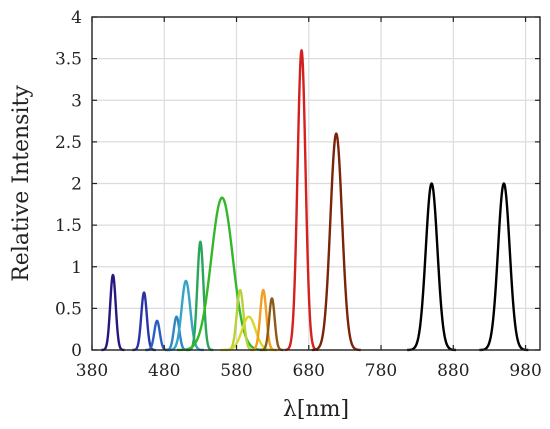 The image size is (550, 429). What do you see at coordinates (164, 371) in the screenshot?
I see `x-tick-label: 480` at bounding box center [164, 371].